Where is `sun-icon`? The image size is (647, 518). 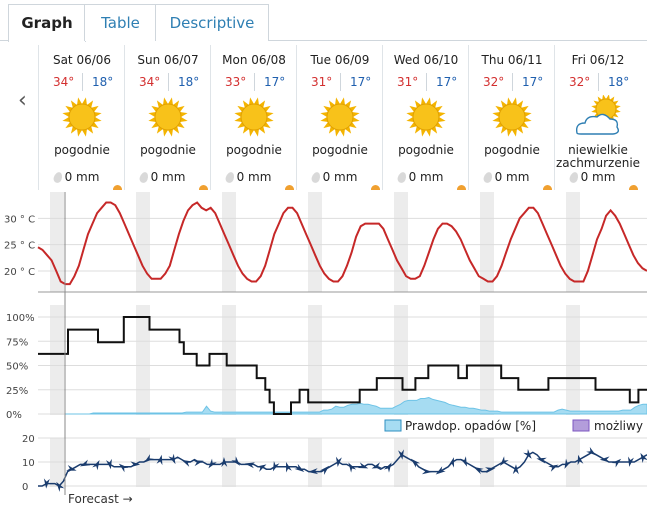 sun-icon is located at coordinates (254, 118).